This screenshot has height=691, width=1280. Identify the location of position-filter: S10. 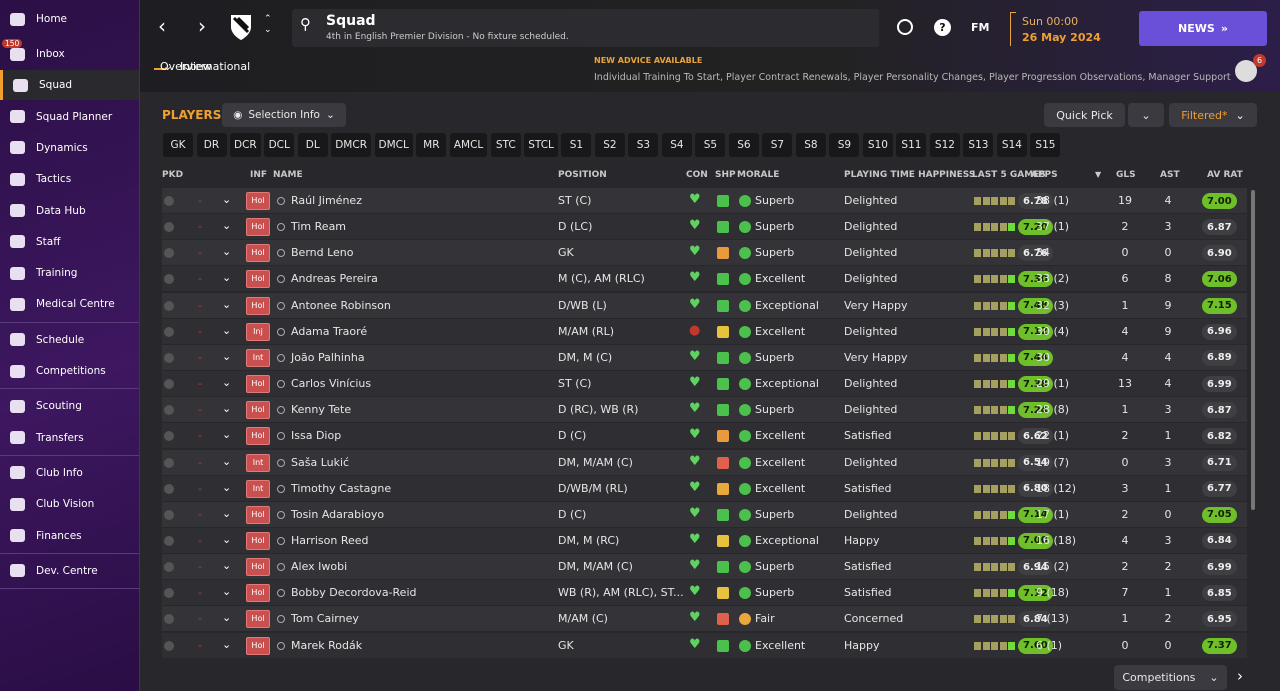
(877, 145).